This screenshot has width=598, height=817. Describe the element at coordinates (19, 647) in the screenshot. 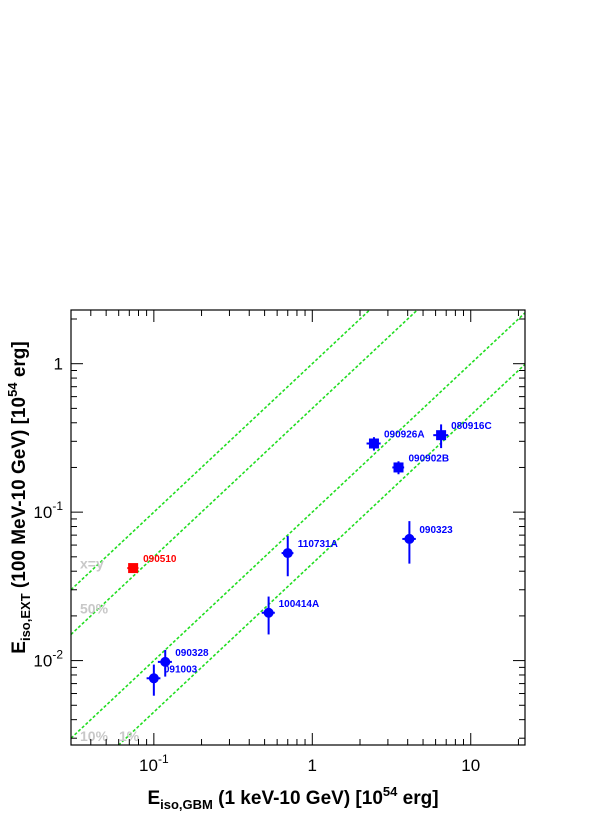

I see `y-title-main: E` at that location.